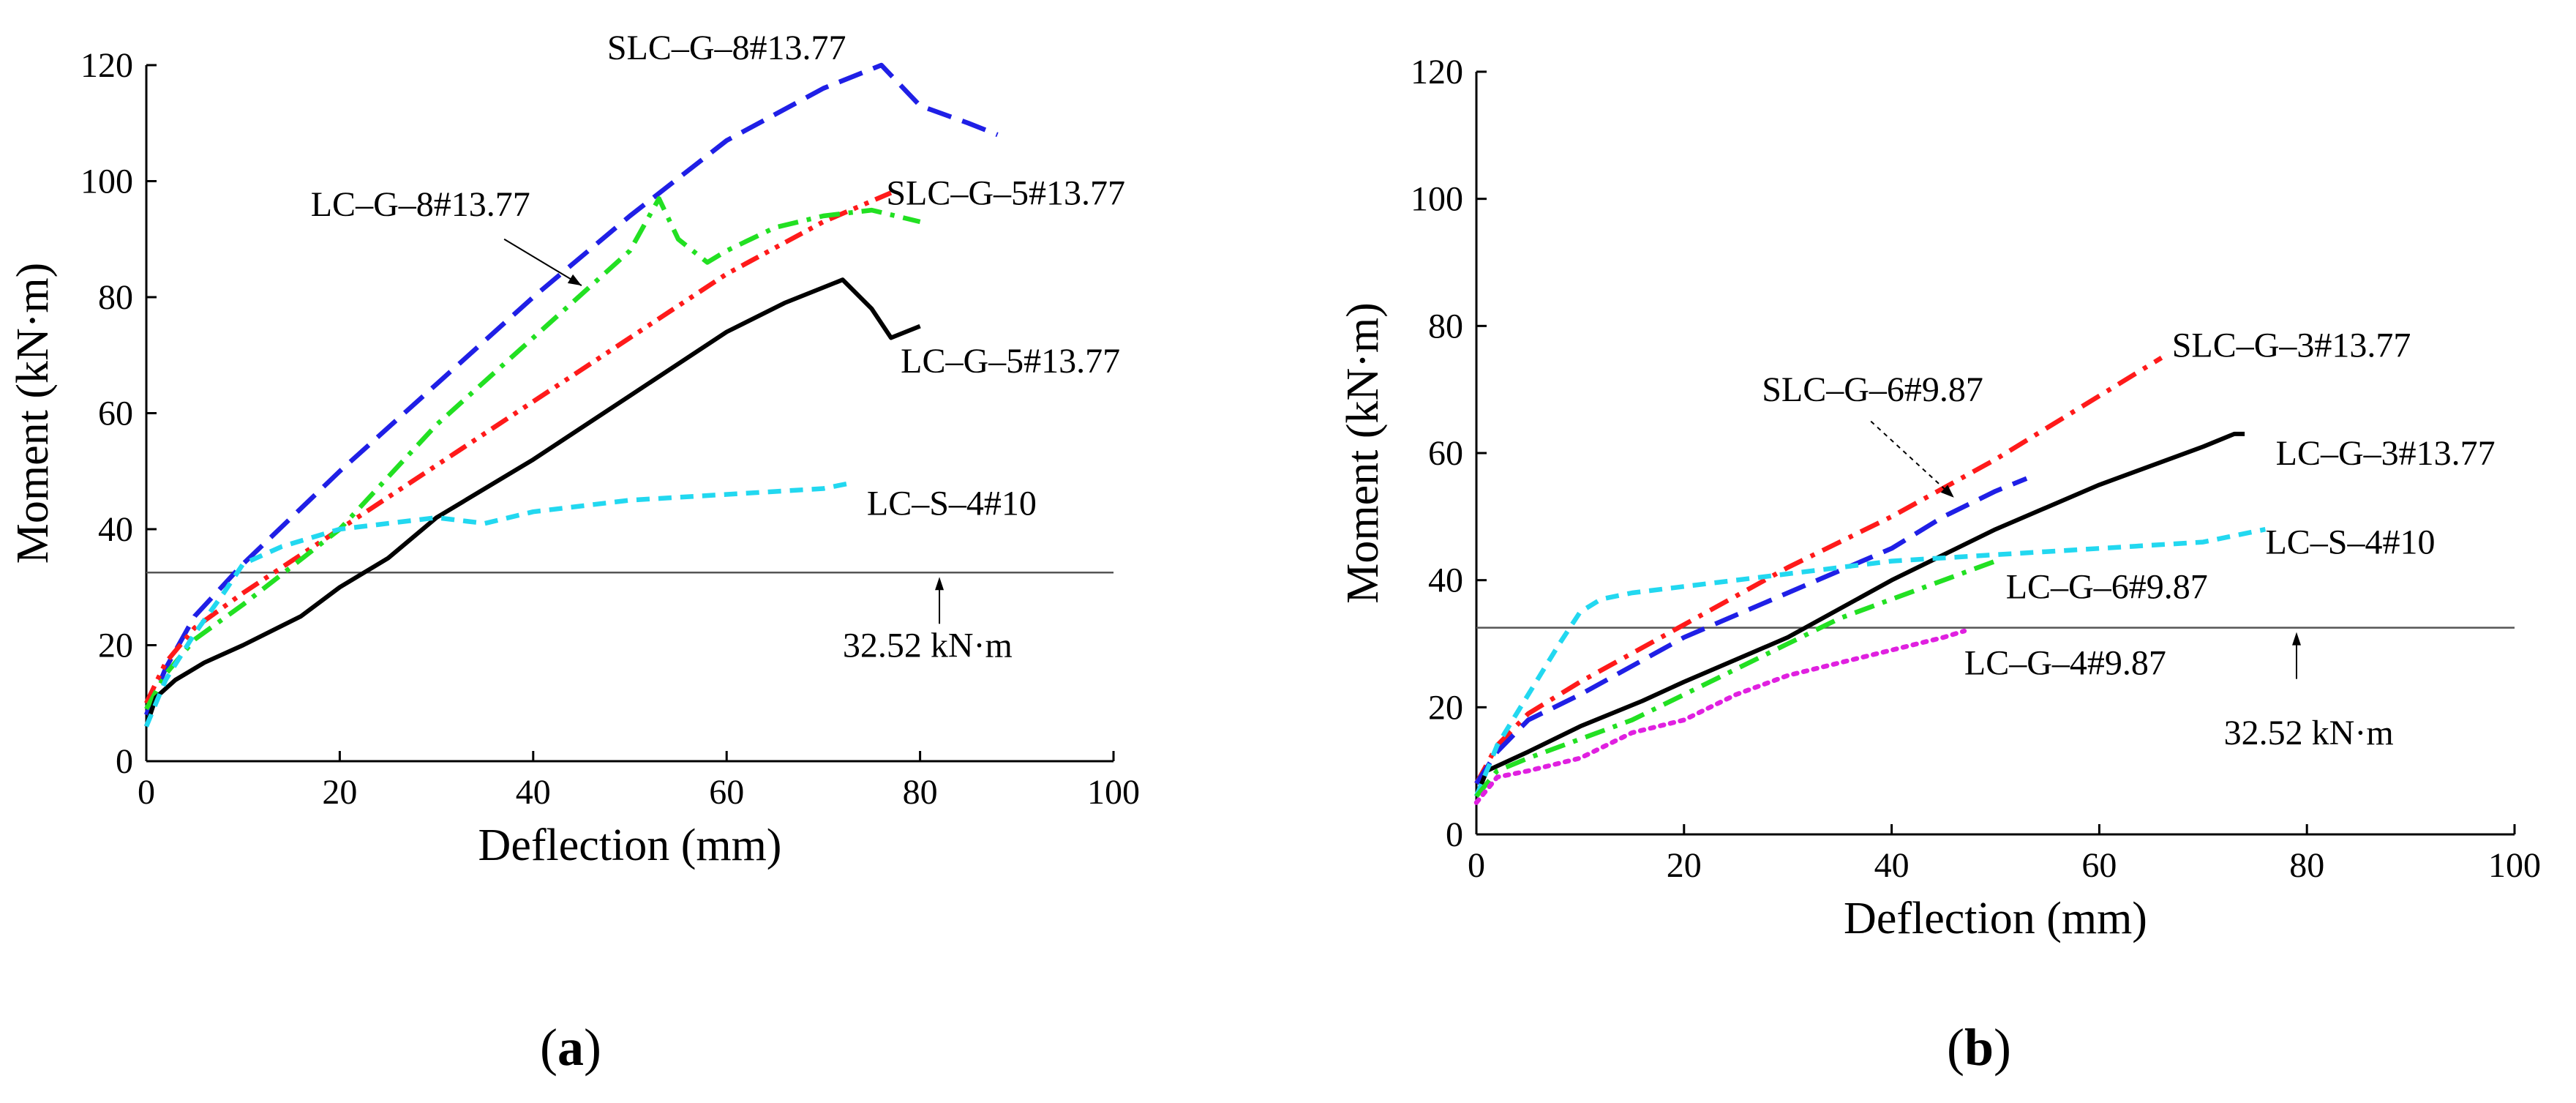 This screenshot has width=2576, height=1103. What do you see at coordinates (570, 1047) in the screenshot?
I see `panel-caption: (a)` at bounding box center [570, 1047].